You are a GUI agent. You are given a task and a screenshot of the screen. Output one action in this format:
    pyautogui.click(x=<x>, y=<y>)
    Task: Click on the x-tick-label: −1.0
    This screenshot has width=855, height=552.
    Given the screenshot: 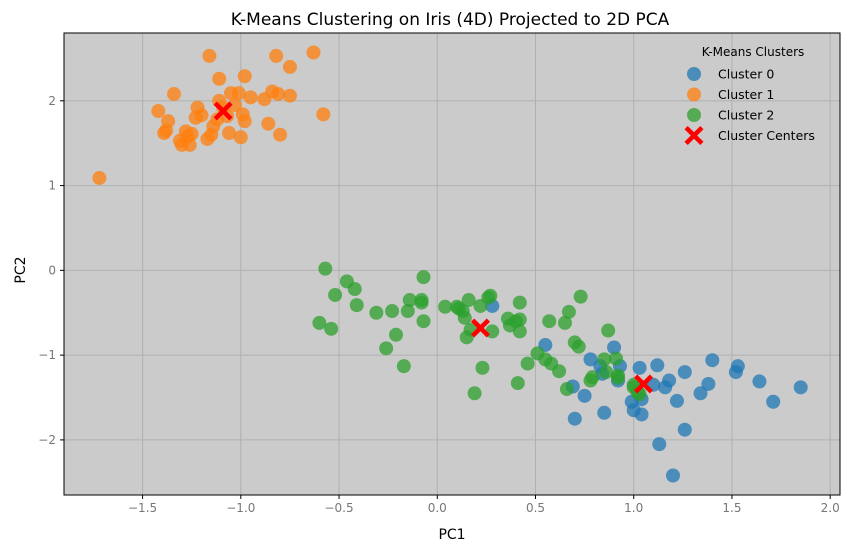 What is the action you would take?
    pyautogui.click(x=240, y=508)
    